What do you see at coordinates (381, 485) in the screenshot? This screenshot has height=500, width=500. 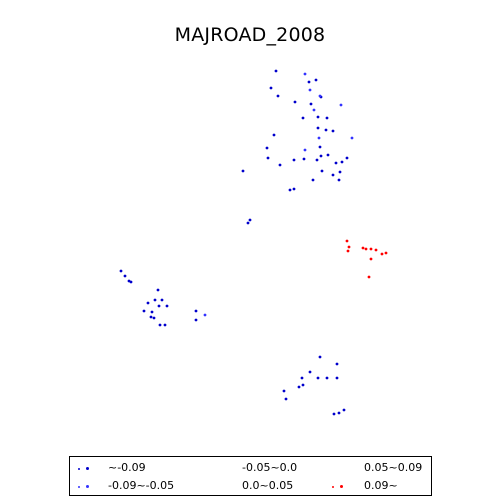 I see `legend-label-5: 0.09~` at bounding box center [381, 485].